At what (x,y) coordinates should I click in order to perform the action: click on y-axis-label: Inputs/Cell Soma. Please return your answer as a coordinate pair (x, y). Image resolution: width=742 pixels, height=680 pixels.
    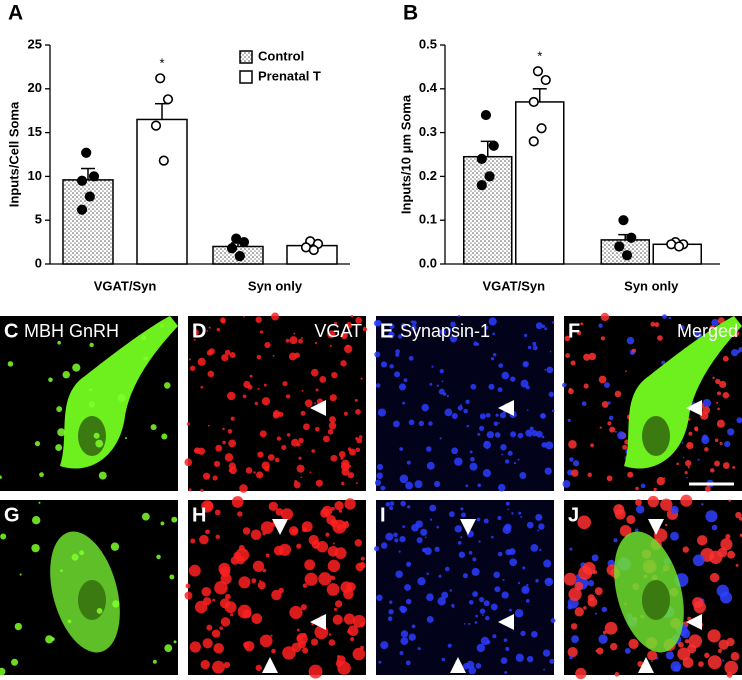
    Looking at the image, I should click on (13, 154).